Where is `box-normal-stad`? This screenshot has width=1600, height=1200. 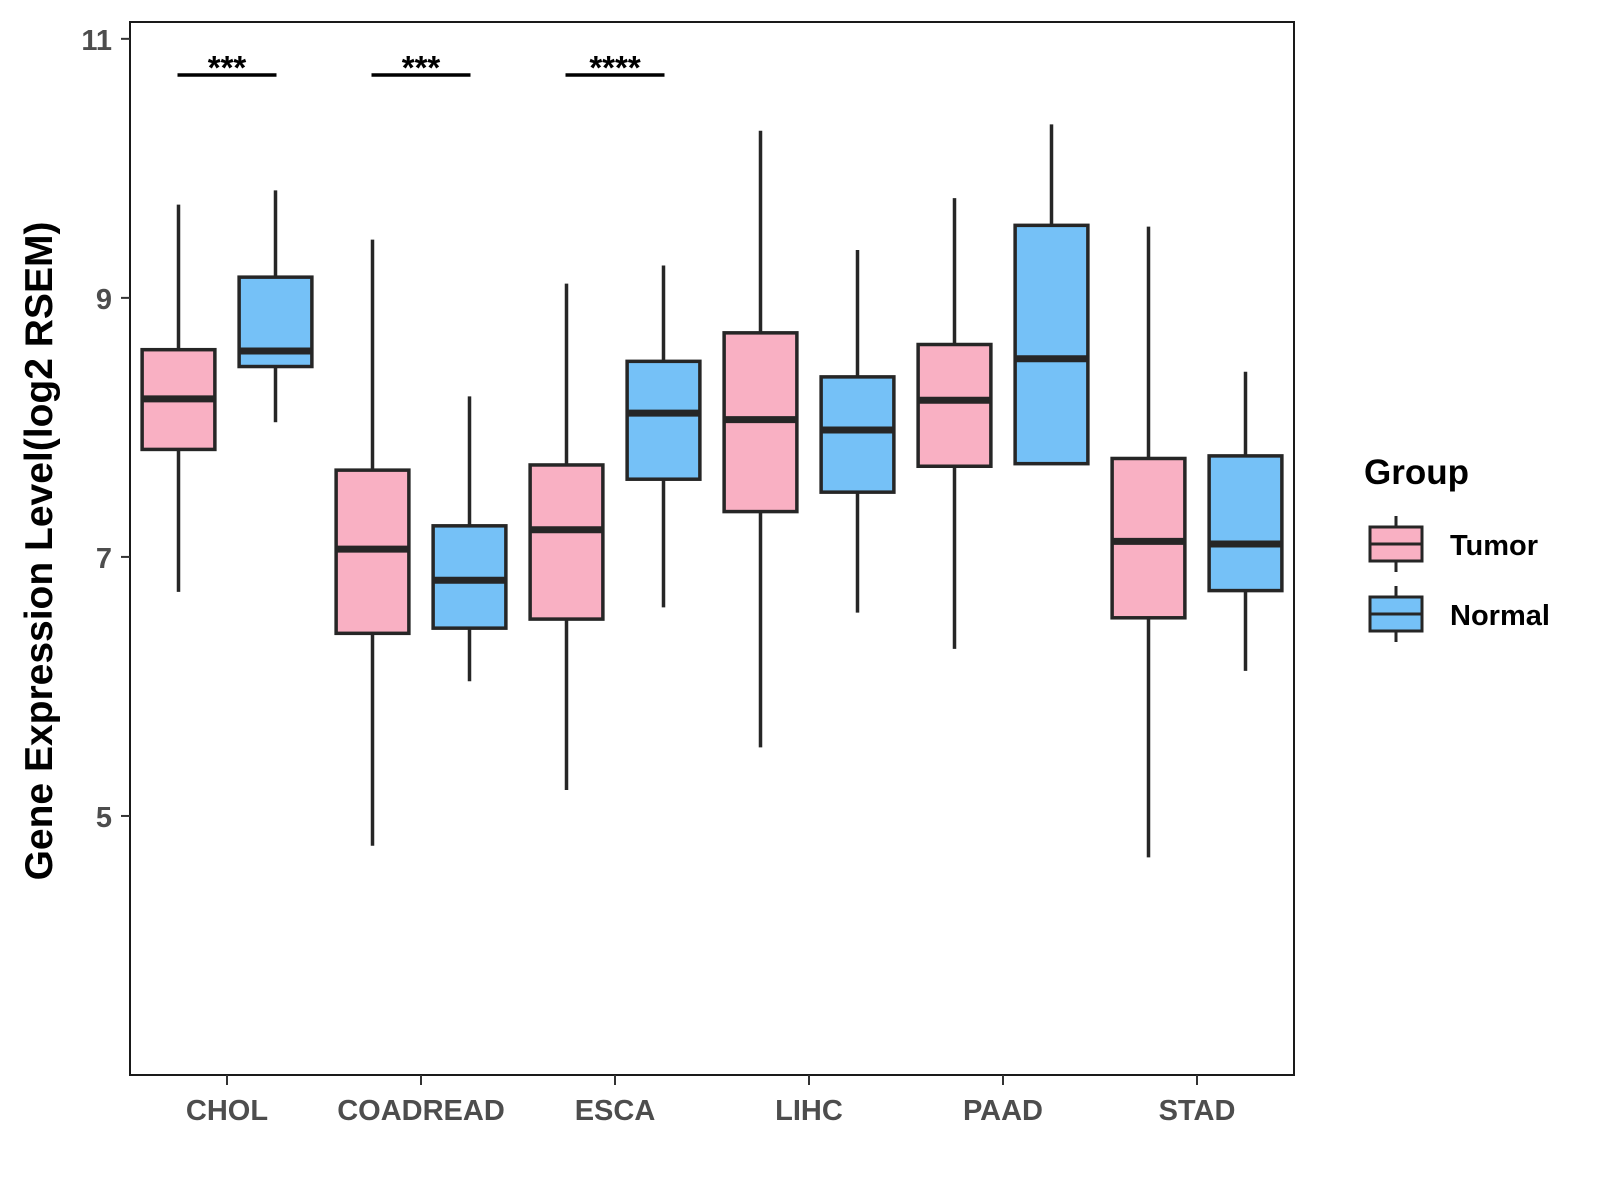
box-normal-stad is located at coordinates (1245, 521).